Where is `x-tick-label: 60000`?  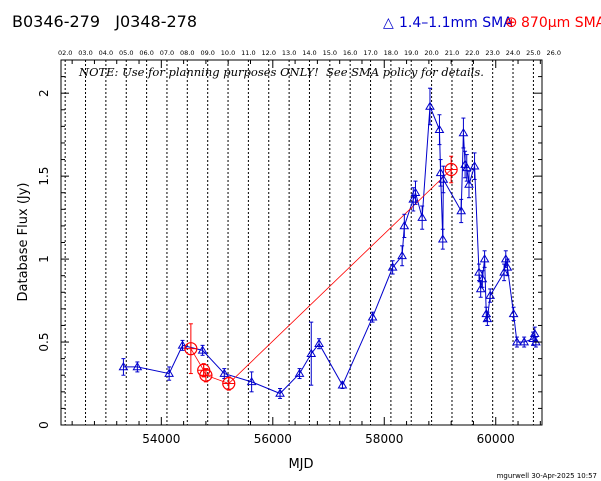
x-tick-label: 60000 is located at coordinates (496, 439).